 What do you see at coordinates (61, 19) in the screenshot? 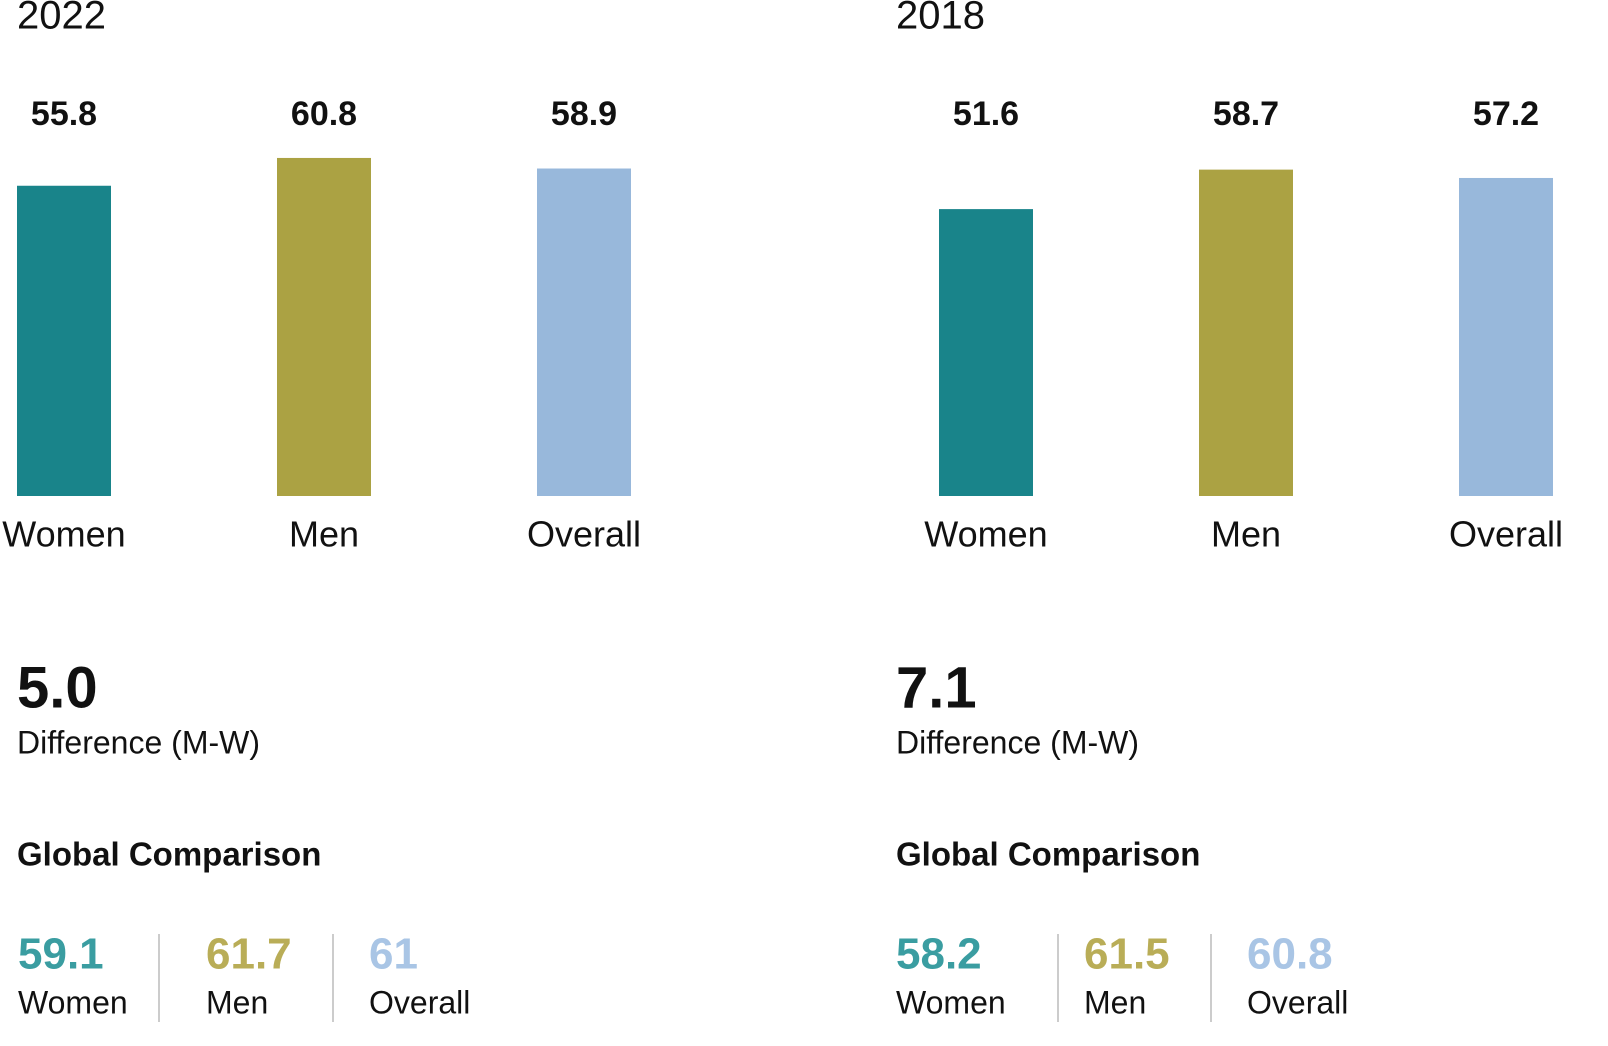
I see `chart-title: 2022` at bounding box center [61, 19].